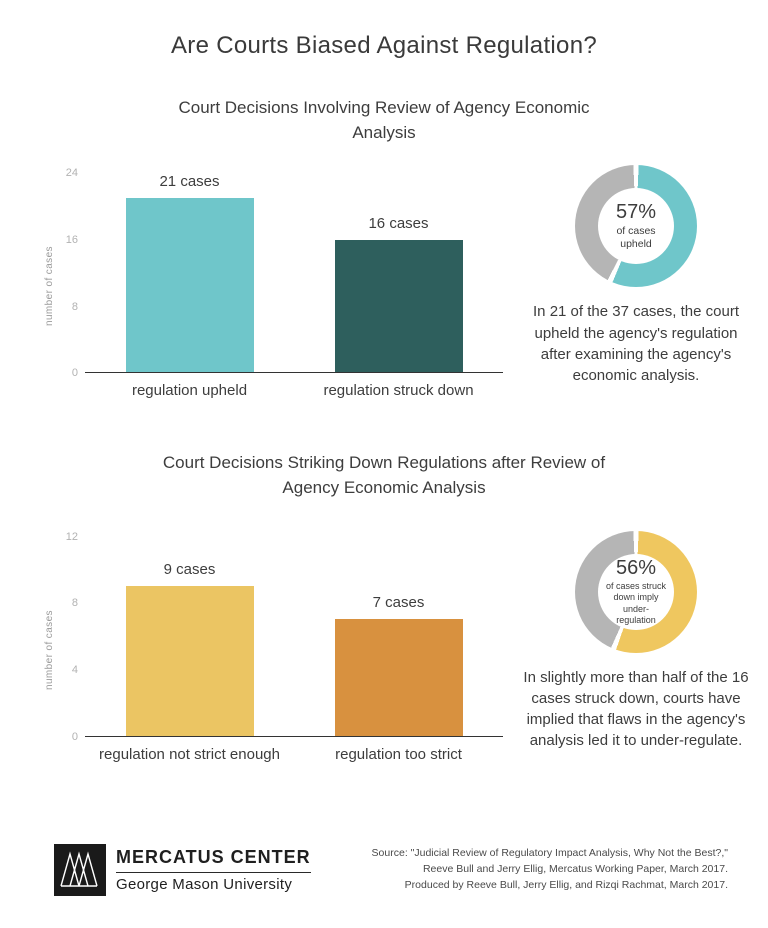  I want to click on donut-percent: 56%, so click(636, 568).